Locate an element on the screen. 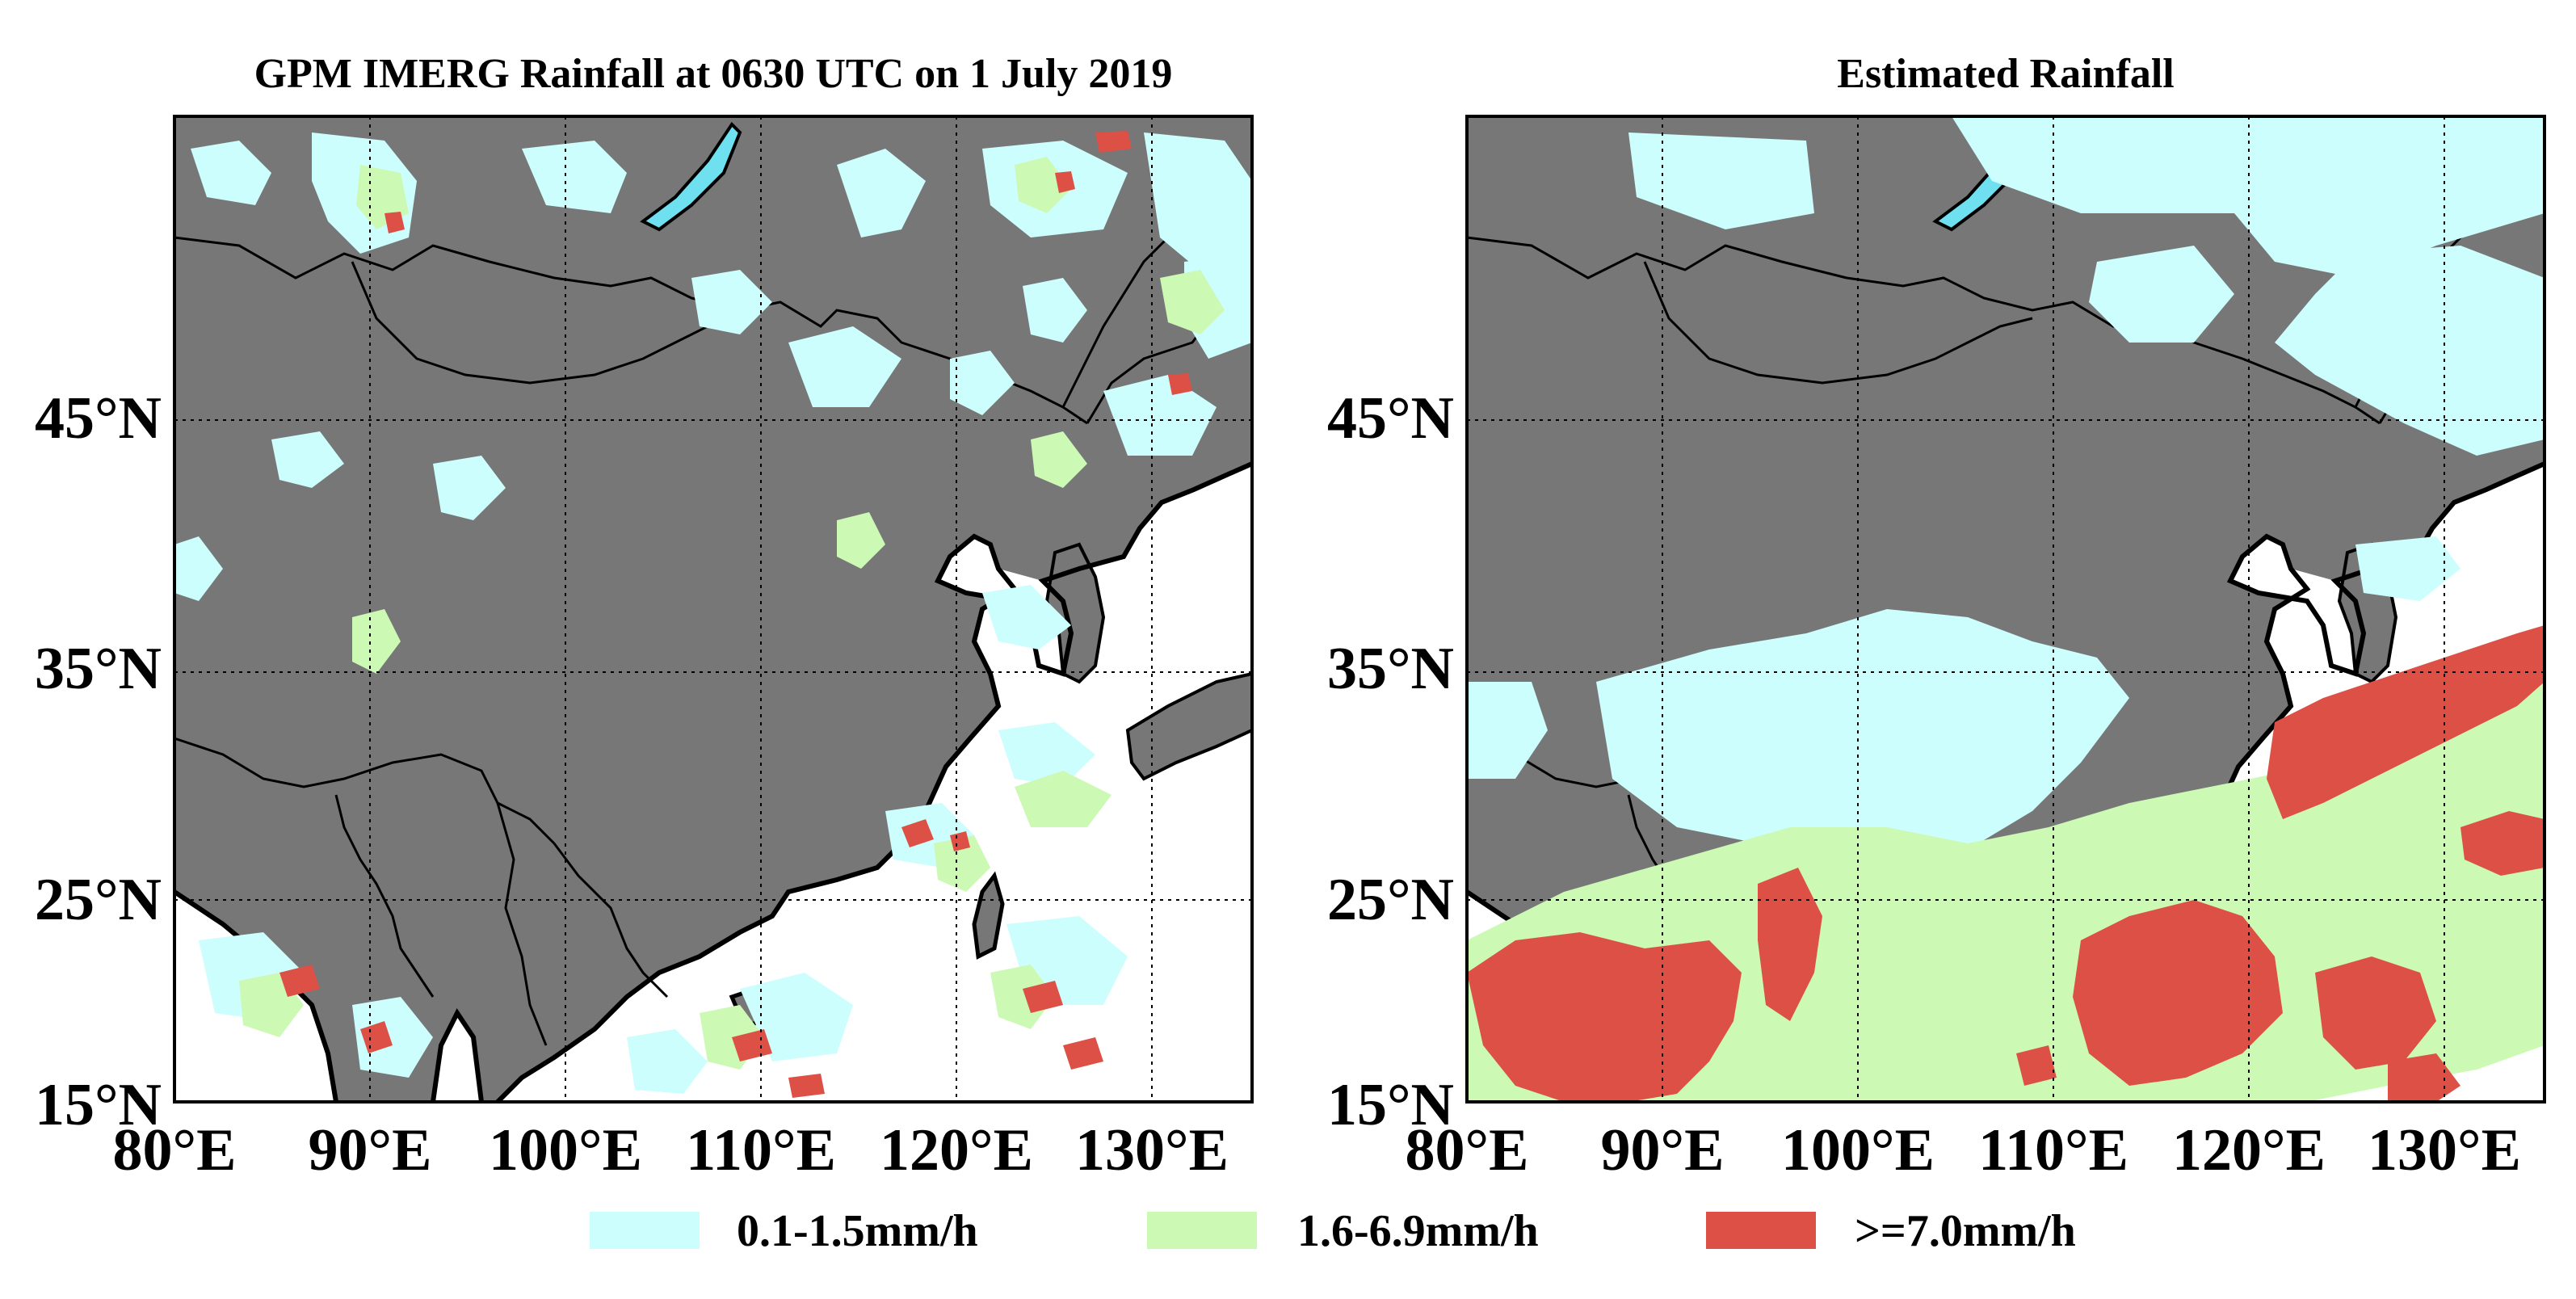 The height and width of the screenshot is (1299, 2576). legend-label-heavy: >=7.0mm/h is located at coordinates (1965, 1231).